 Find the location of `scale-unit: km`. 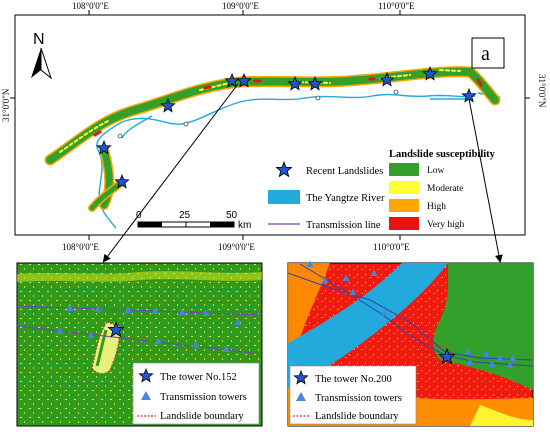

scale-unit: km is located at coordinates (244, 225).